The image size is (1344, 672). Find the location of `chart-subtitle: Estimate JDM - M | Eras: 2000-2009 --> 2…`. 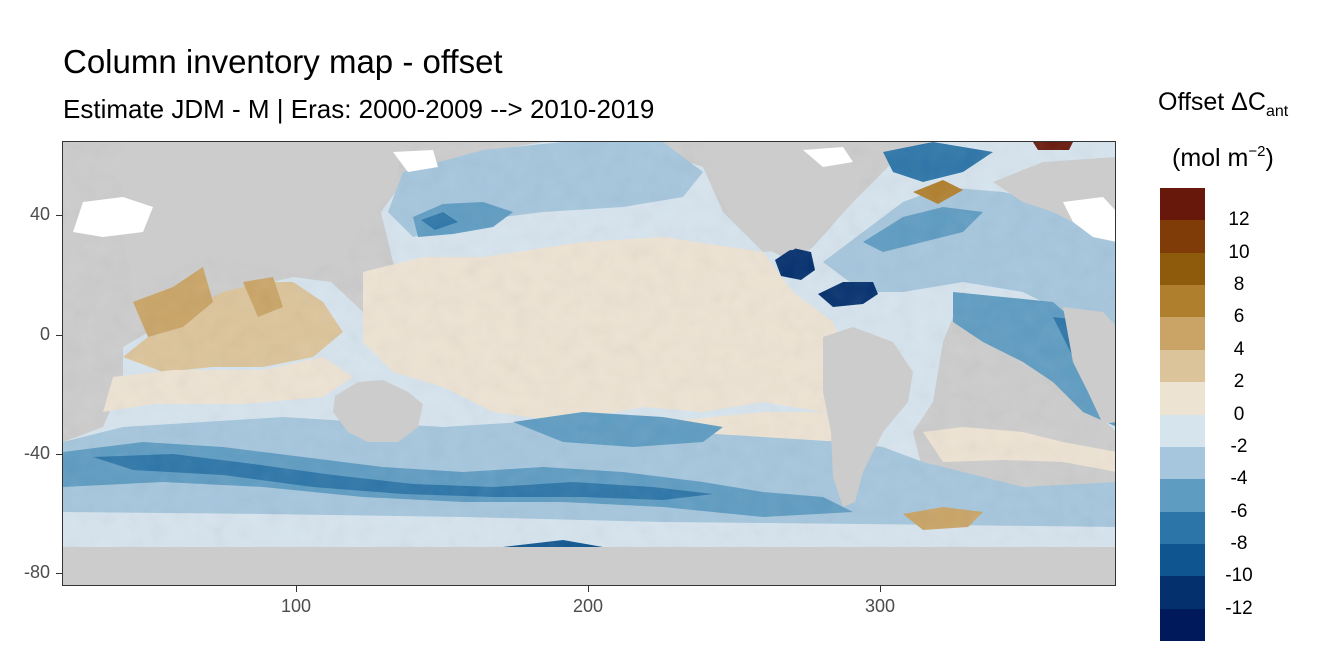

chart-subtitle: Estimate JDM - M | Eras: 2000-2009 --> 2… is located at coordinates (359, 109).